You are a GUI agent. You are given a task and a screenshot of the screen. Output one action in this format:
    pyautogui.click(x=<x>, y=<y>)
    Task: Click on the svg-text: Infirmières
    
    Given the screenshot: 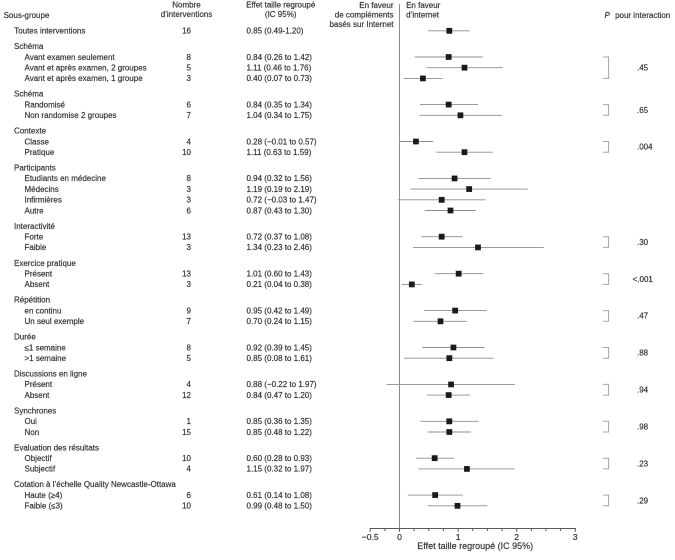 What is the action you would take?
    pyautogui.click(x=43, y=200)
    